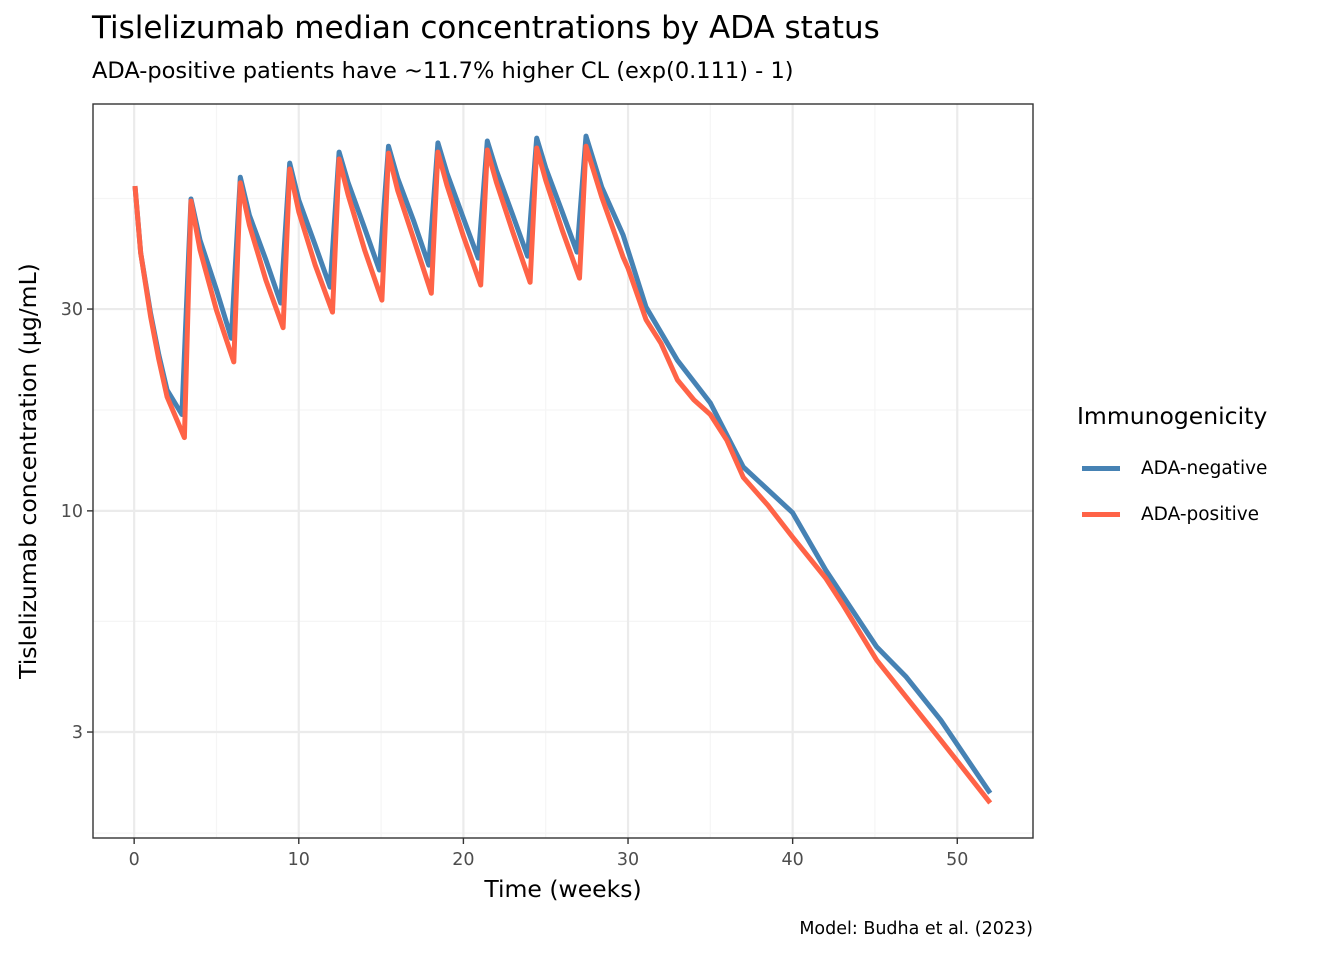  Describe the element at coordinates (628, 860) in the screenshot. I see `x-tick-label: 30` at that location.